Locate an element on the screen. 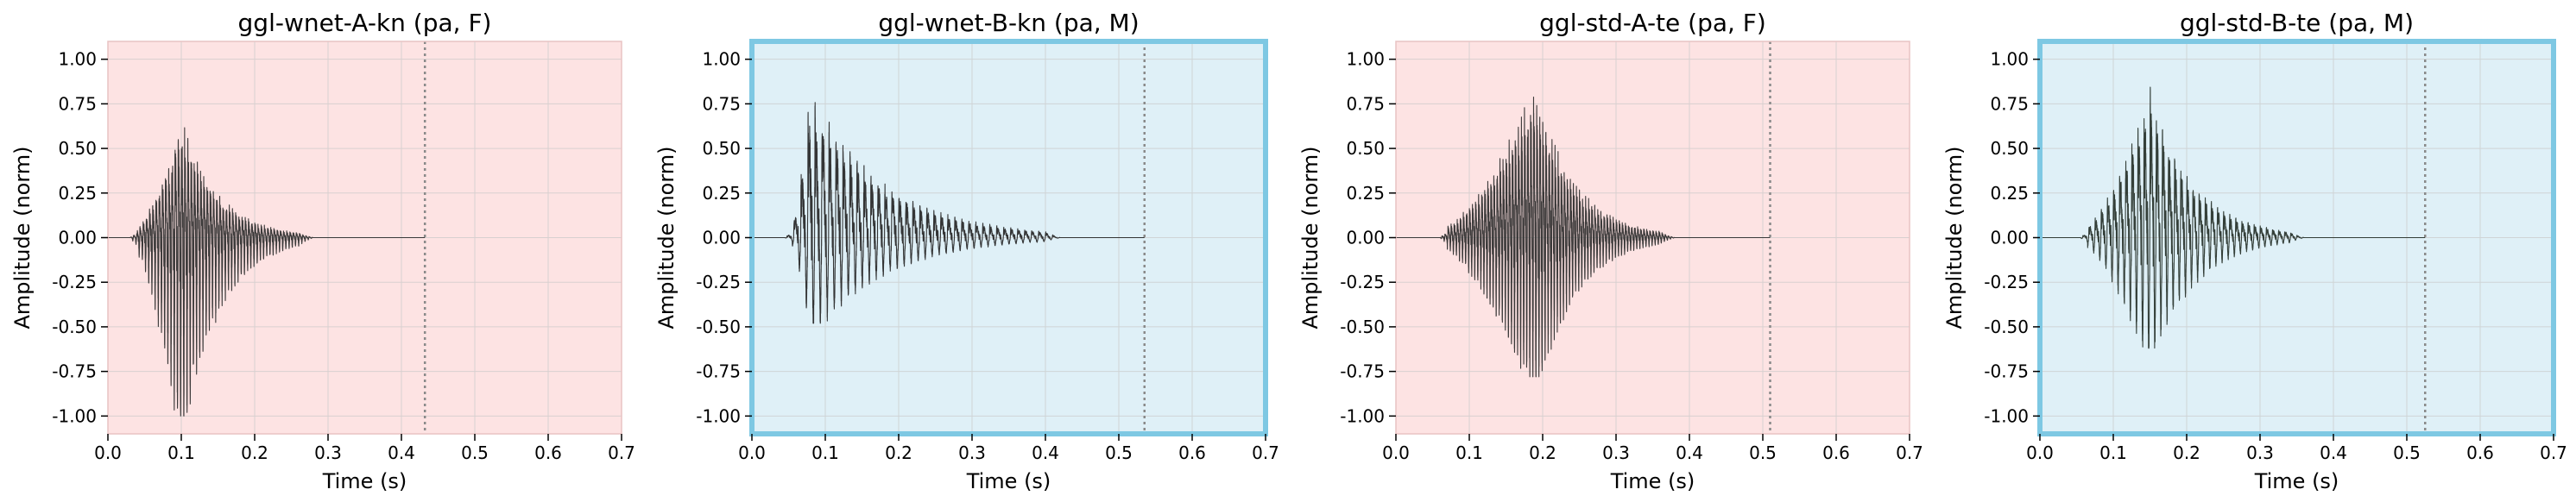 The width and height of the screenshot is (2576, 502). chart-title: ggl-wnet-A-kn (pa, F) is located at coordinates (365, 23).